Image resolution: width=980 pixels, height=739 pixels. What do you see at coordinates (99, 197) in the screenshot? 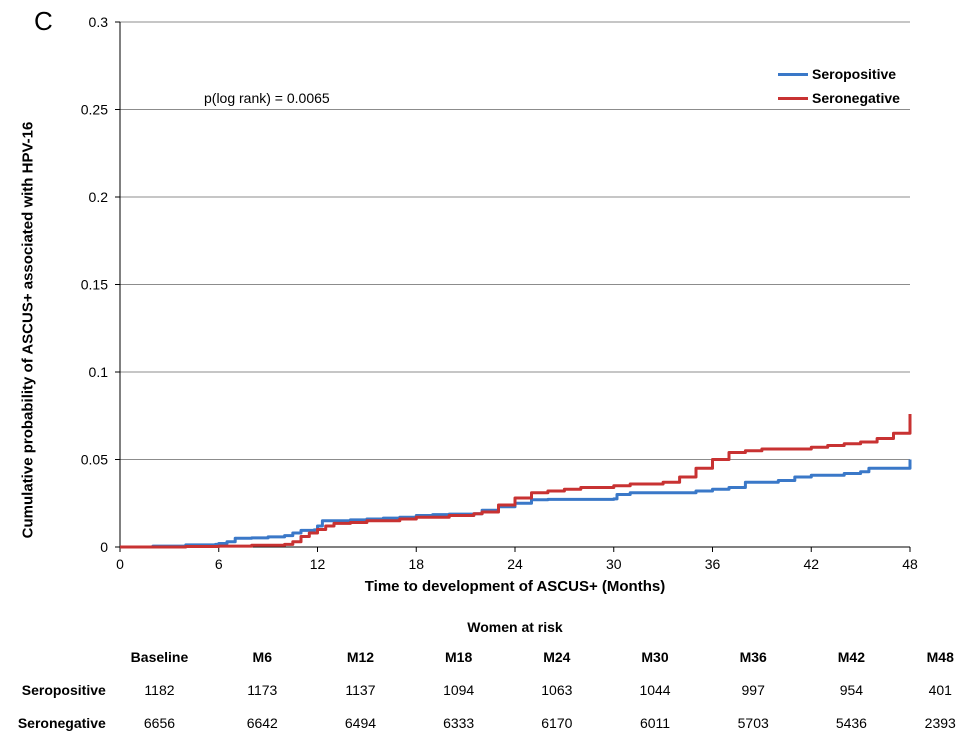
I see `y-tick-label: 0.2` at bounding box center [99, 197].